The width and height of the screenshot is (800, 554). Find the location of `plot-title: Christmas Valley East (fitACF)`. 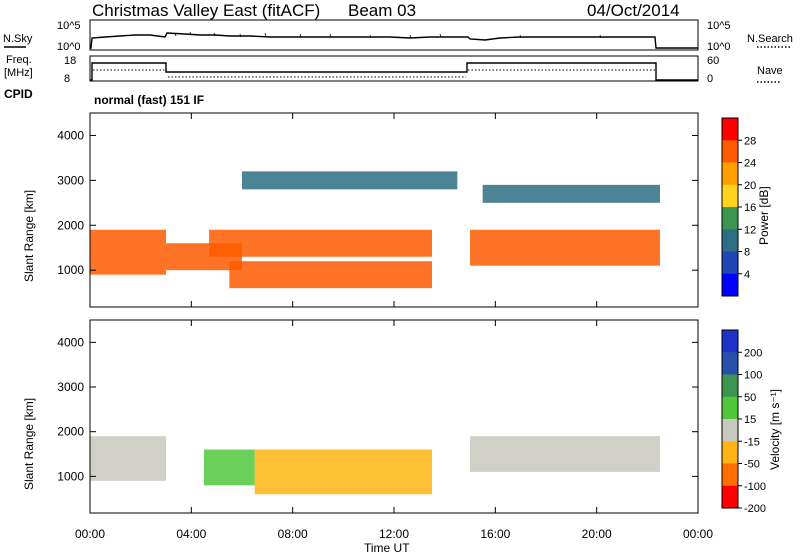

plot-title: Christmas Valley East (fitACF) is located at coordinates (206, 10).